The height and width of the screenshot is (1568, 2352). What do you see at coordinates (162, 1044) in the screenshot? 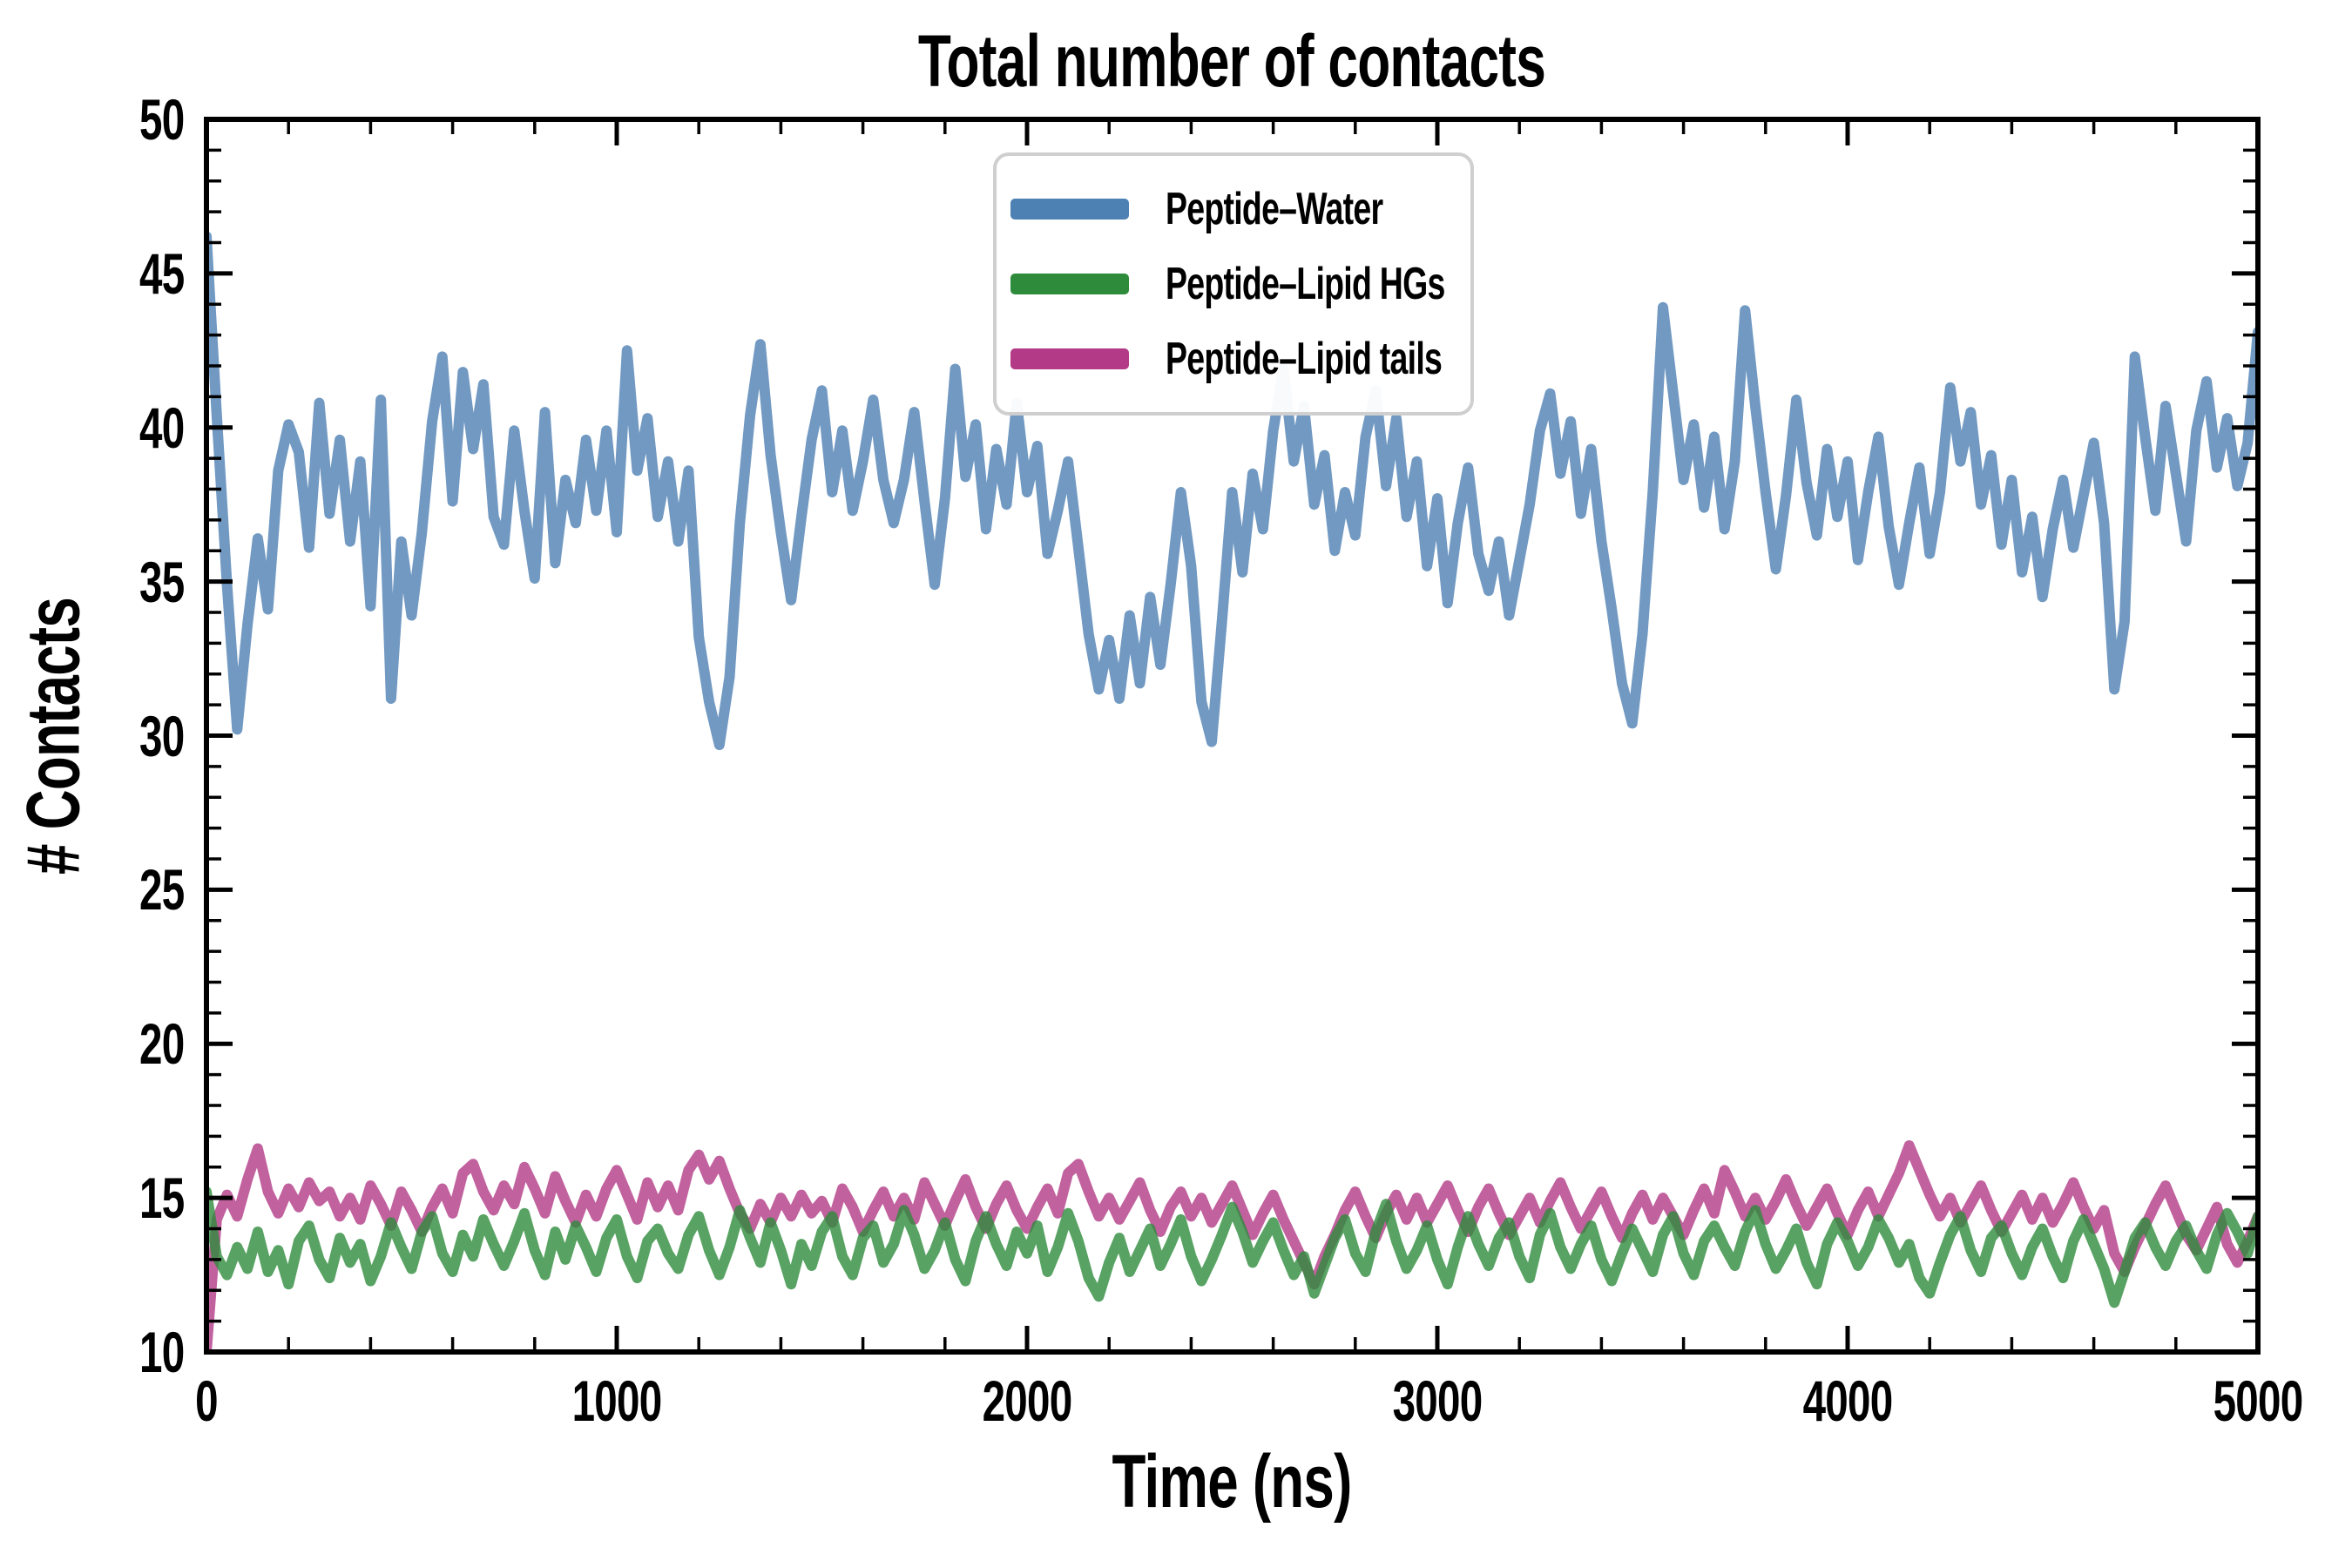
I see `y-tick-label-20: 20` at bounding box center [162, 1044].